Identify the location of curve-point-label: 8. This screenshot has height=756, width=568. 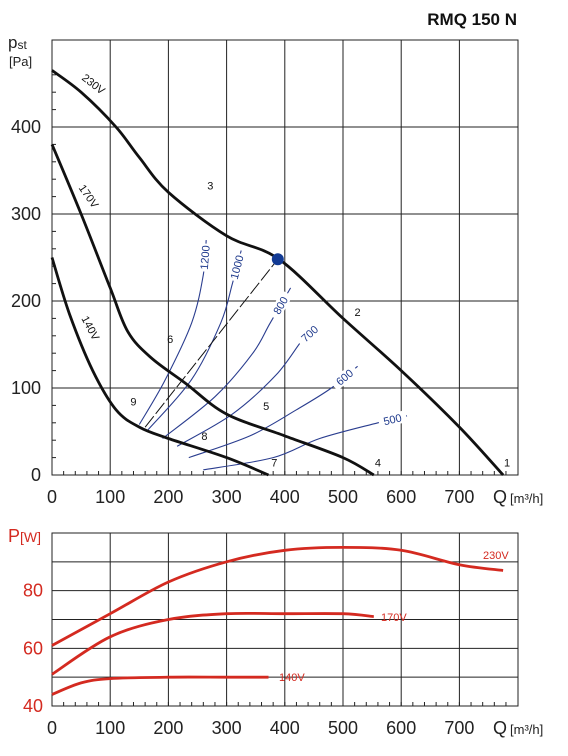
(204, 437).